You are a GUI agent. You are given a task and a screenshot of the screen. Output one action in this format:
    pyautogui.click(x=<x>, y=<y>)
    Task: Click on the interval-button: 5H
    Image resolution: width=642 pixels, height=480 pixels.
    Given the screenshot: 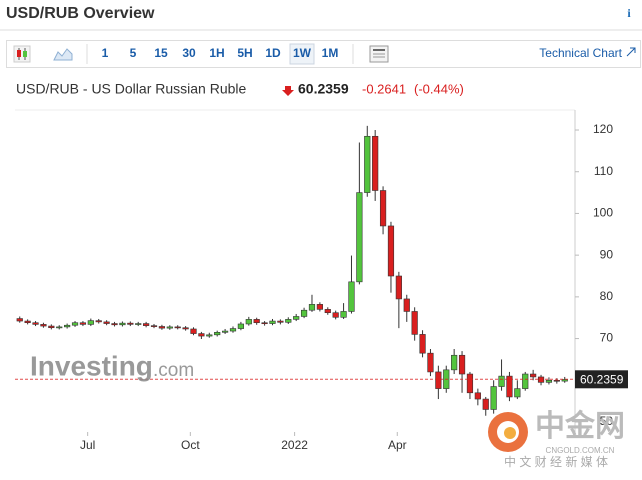 What is the action you would take?
    pyautogui.click(x=244, y=53)
    